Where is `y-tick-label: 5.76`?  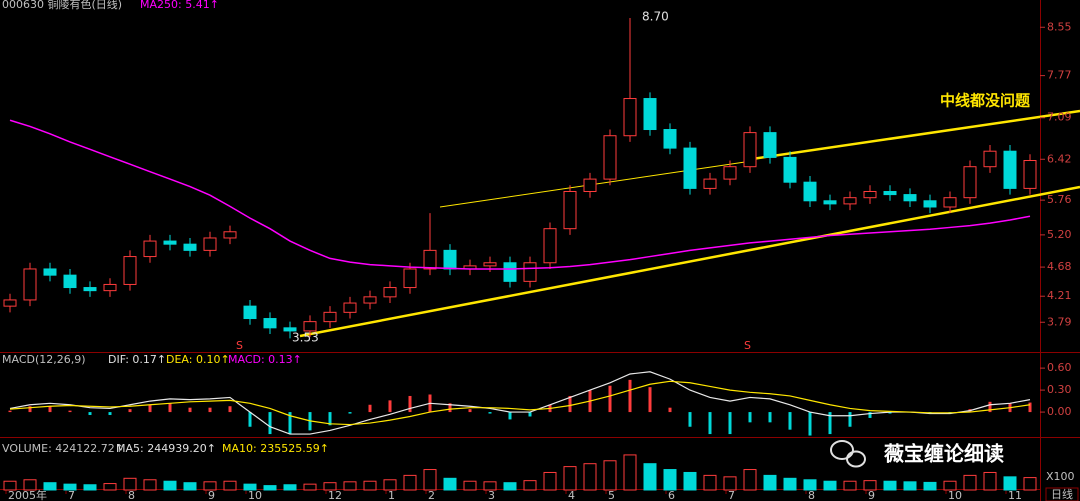
y-tick-label: 5.76 is located at coordinates (1059, 199).